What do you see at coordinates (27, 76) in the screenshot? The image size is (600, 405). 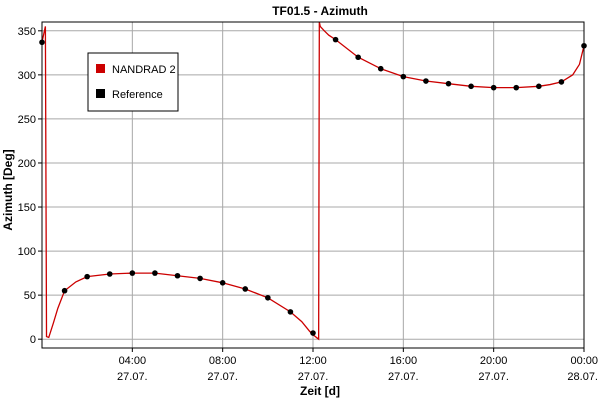 I see `y-tick-label: 300` at bounding box center [27, 76].